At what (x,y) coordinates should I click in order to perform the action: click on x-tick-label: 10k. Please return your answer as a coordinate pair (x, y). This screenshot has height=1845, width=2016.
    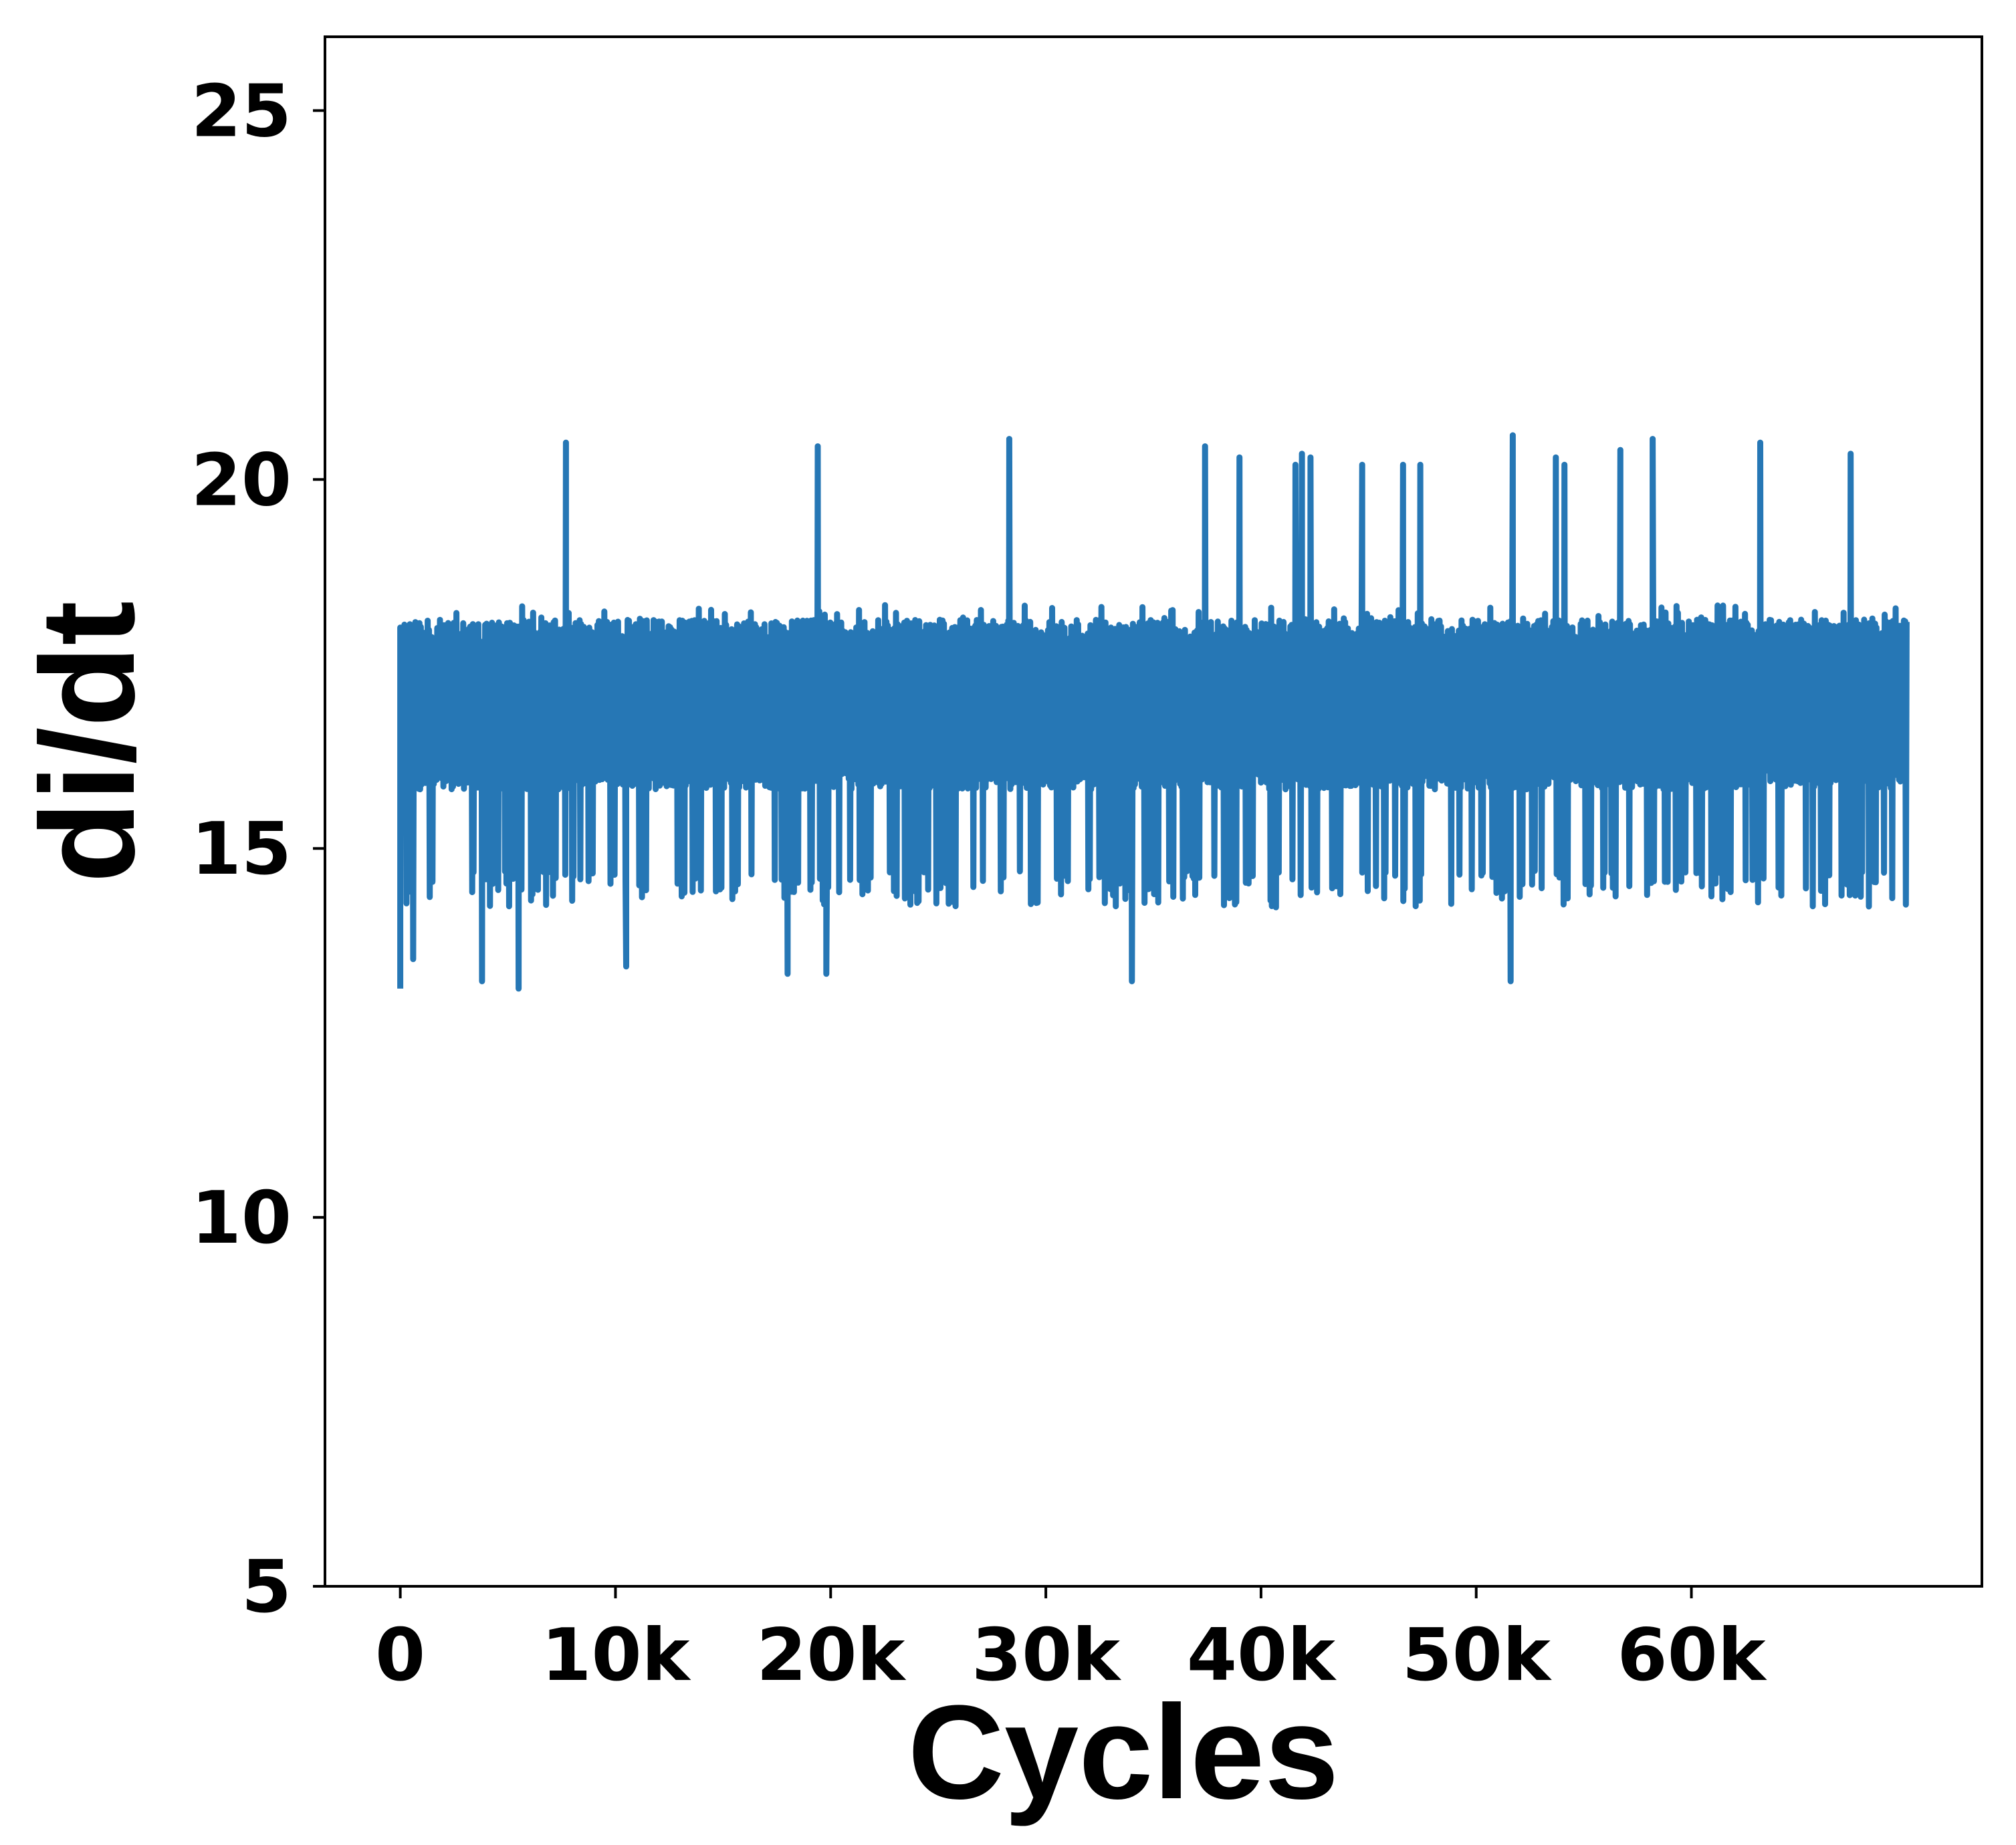
    Looking at the image, I should click on (616, 1655).